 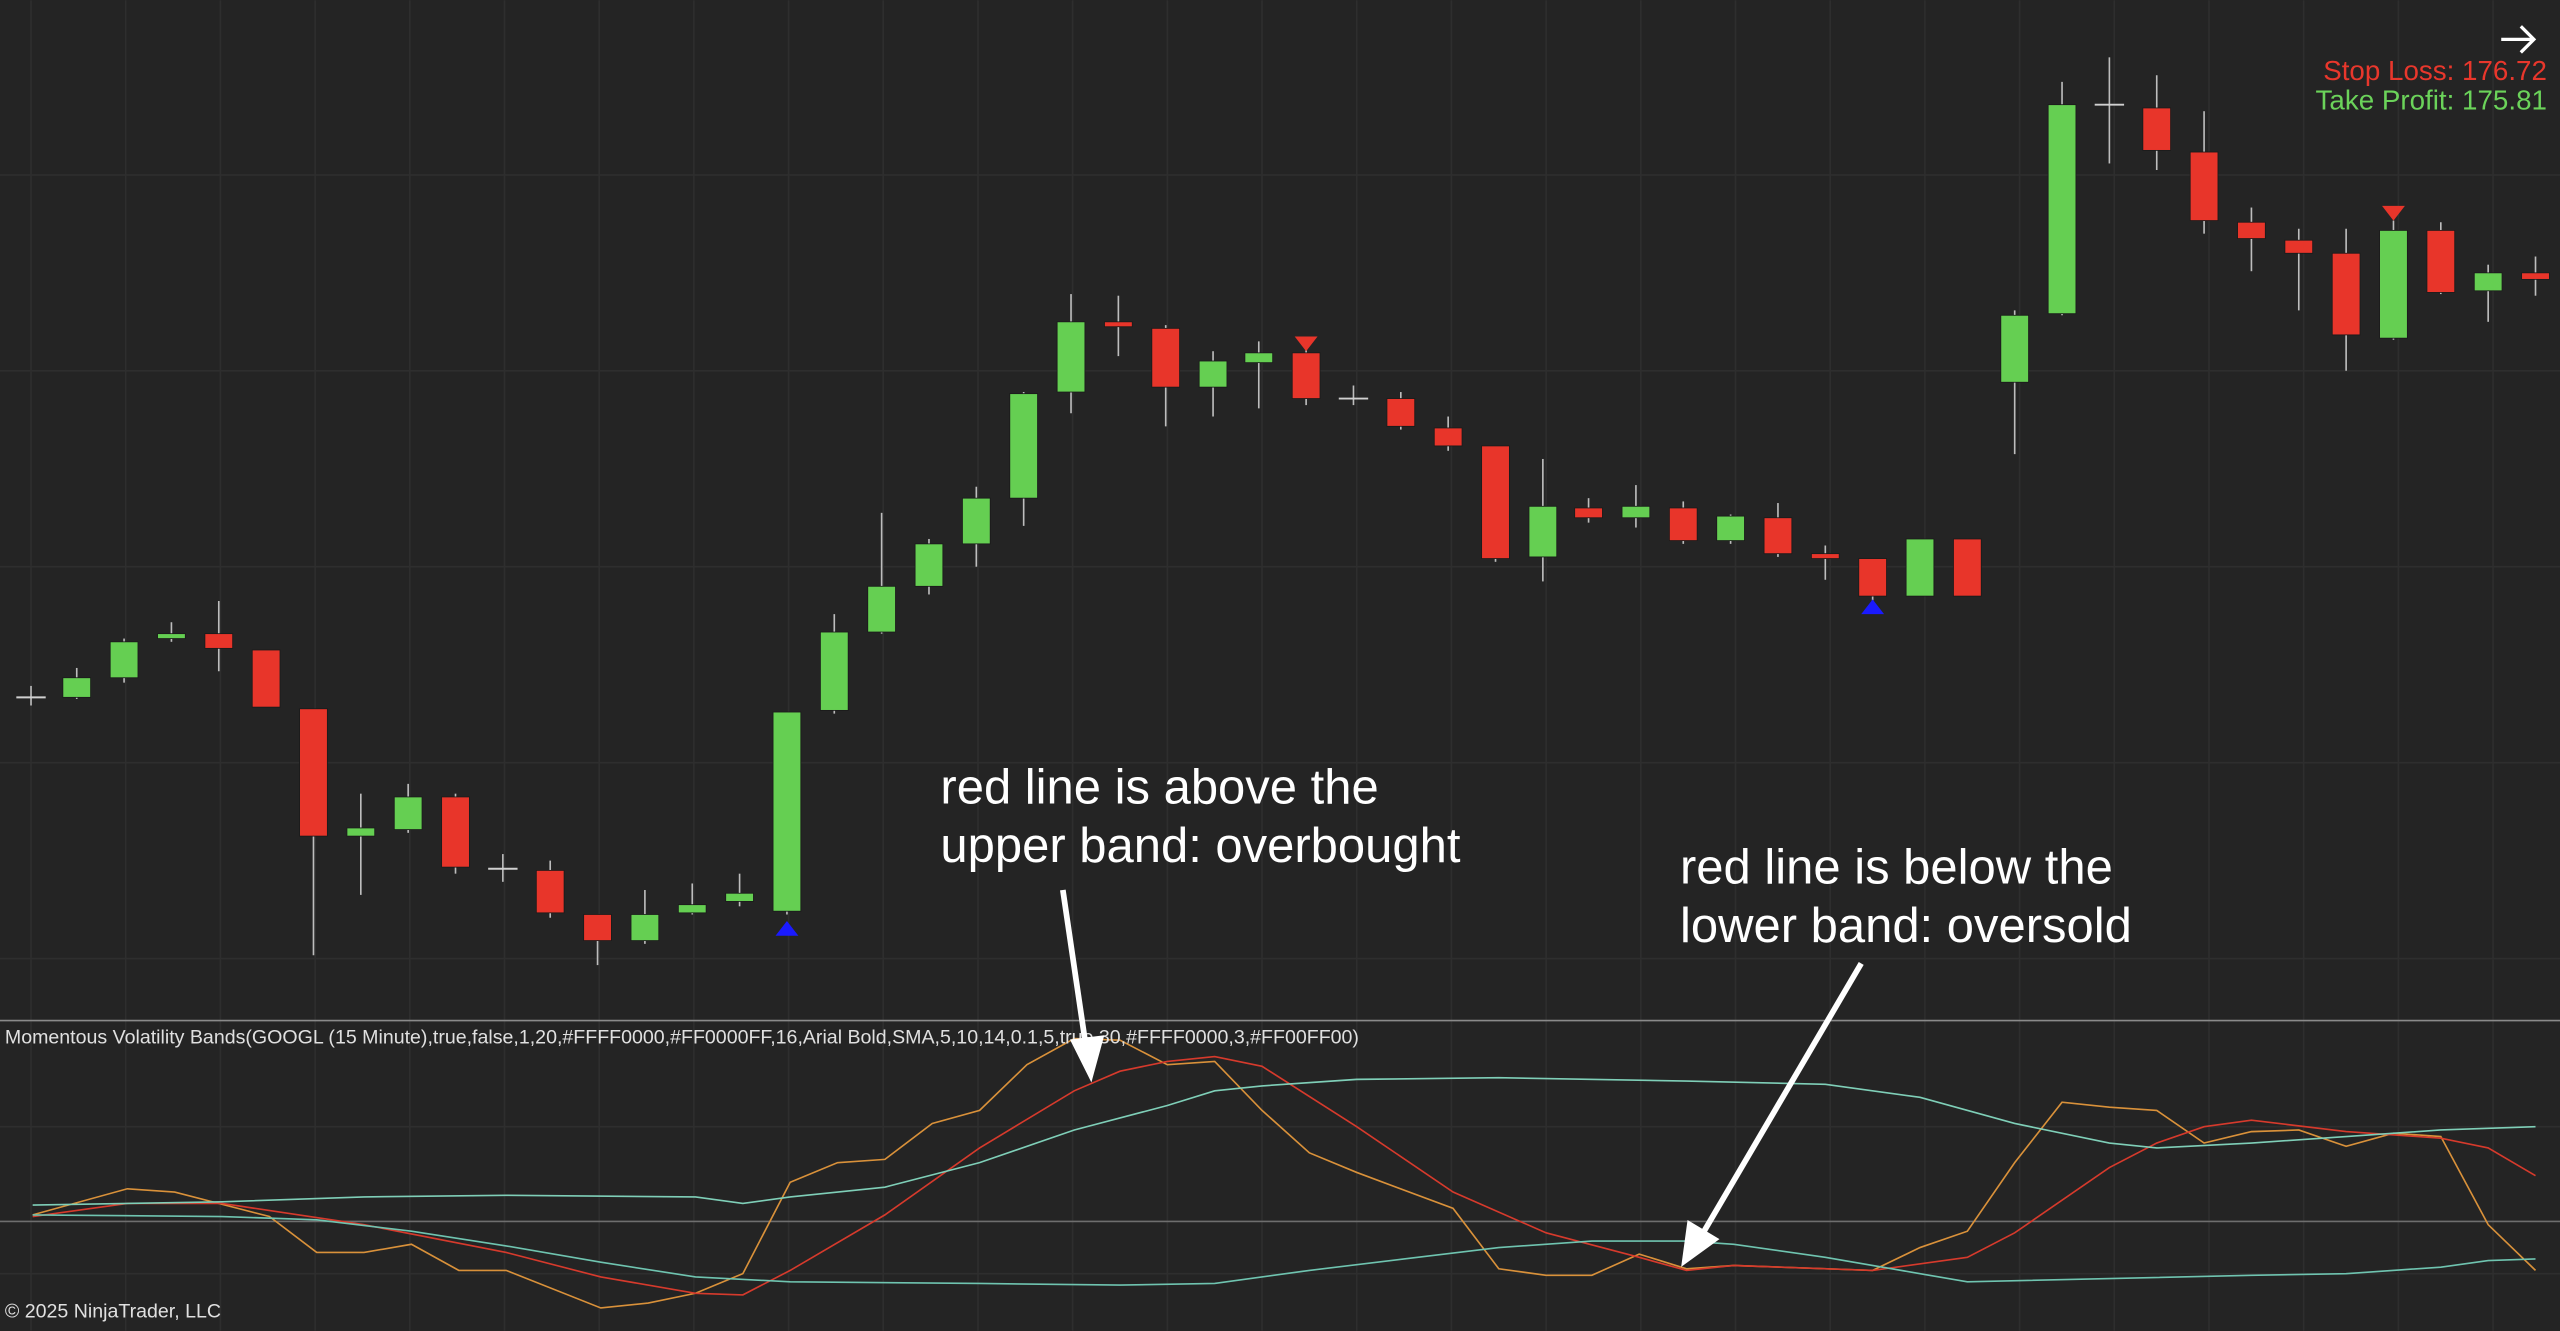 What do you see at coordinates (1906, 926) in the screenshot?
I see `annotation-line: lower band: oversold` at bounding box center [1906, 926].